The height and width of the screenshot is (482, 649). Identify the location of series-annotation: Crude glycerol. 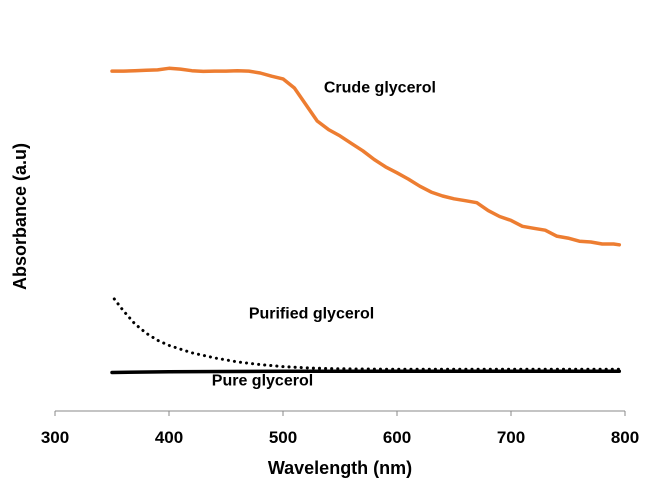
(380, 88).